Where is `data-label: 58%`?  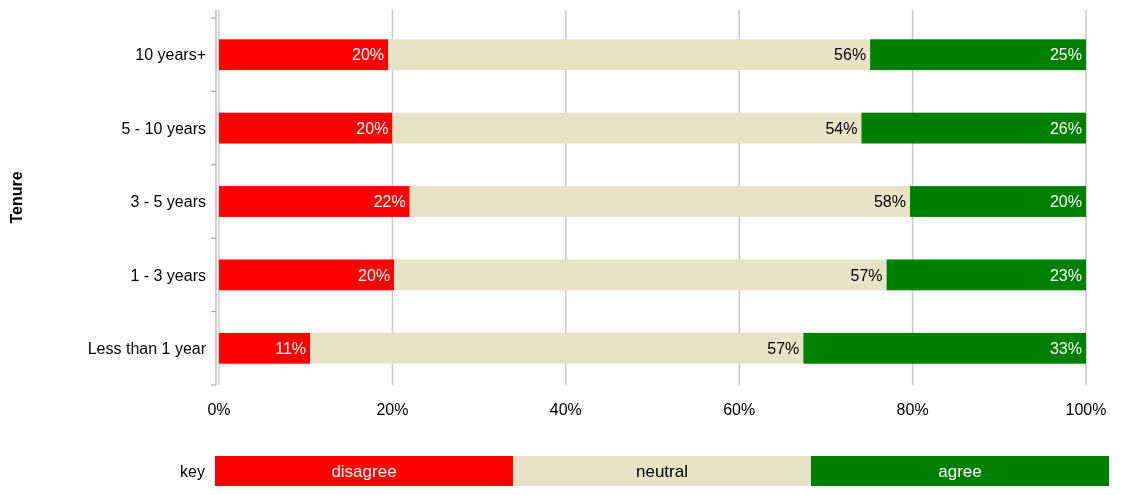
data-label: 58% is located at coordinates (889, 202).